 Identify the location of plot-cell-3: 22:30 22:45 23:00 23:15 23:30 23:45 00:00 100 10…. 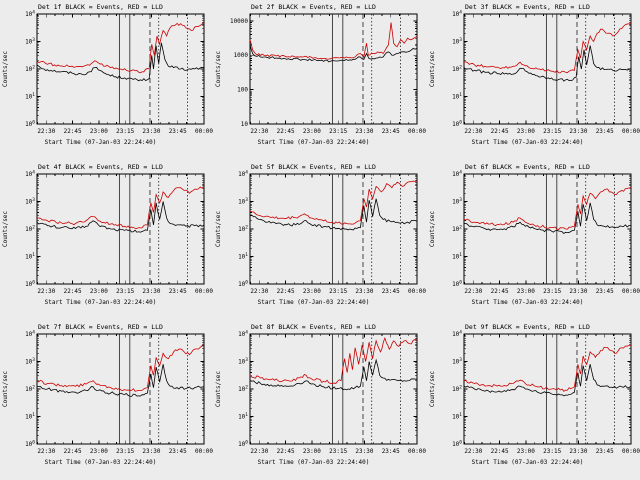
(533, 80).